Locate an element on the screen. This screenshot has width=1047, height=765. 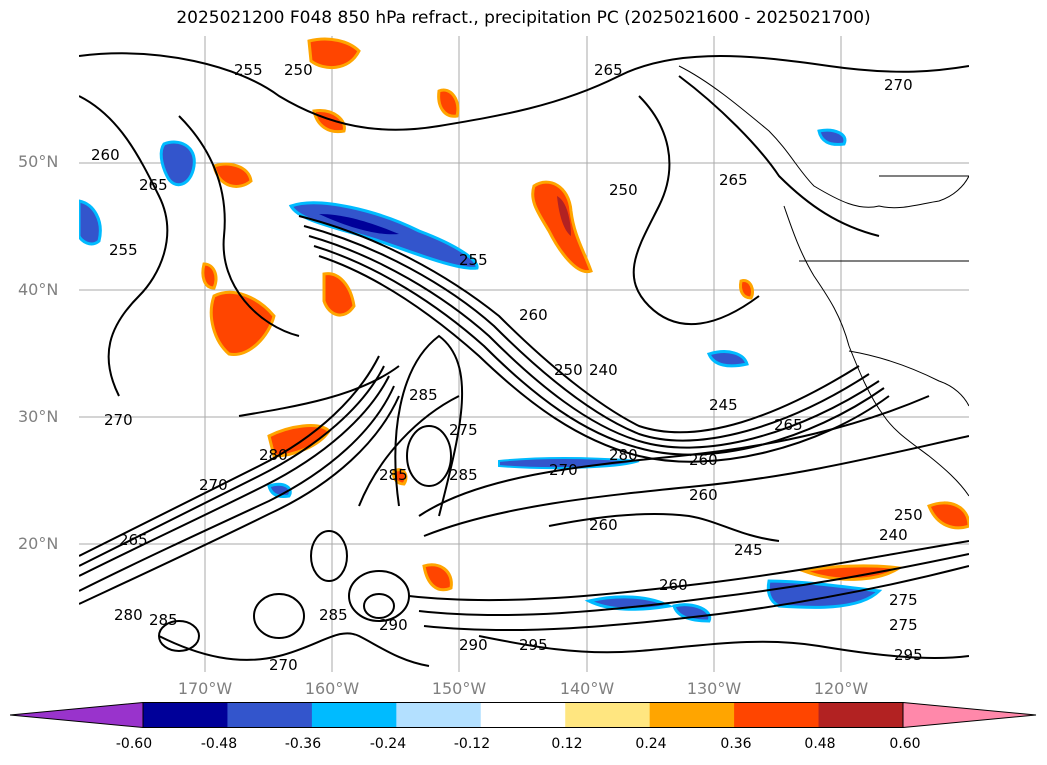
colorbar-label: 0.24 is located at coordinates (651, 744).